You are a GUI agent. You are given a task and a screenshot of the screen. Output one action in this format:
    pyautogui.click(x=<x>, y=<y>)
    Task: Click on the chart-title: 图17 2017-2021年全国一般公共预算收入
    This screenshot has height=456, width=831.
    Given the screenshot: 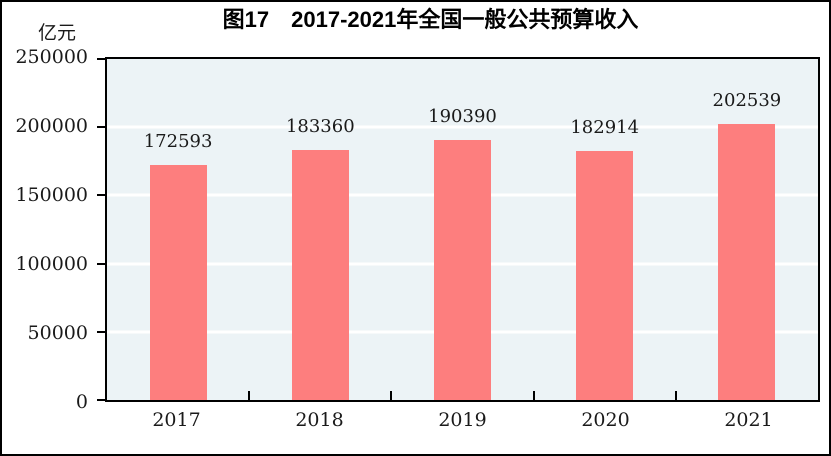 What is the action you would take?
    pyautogui.click(x=430, y=19)
    